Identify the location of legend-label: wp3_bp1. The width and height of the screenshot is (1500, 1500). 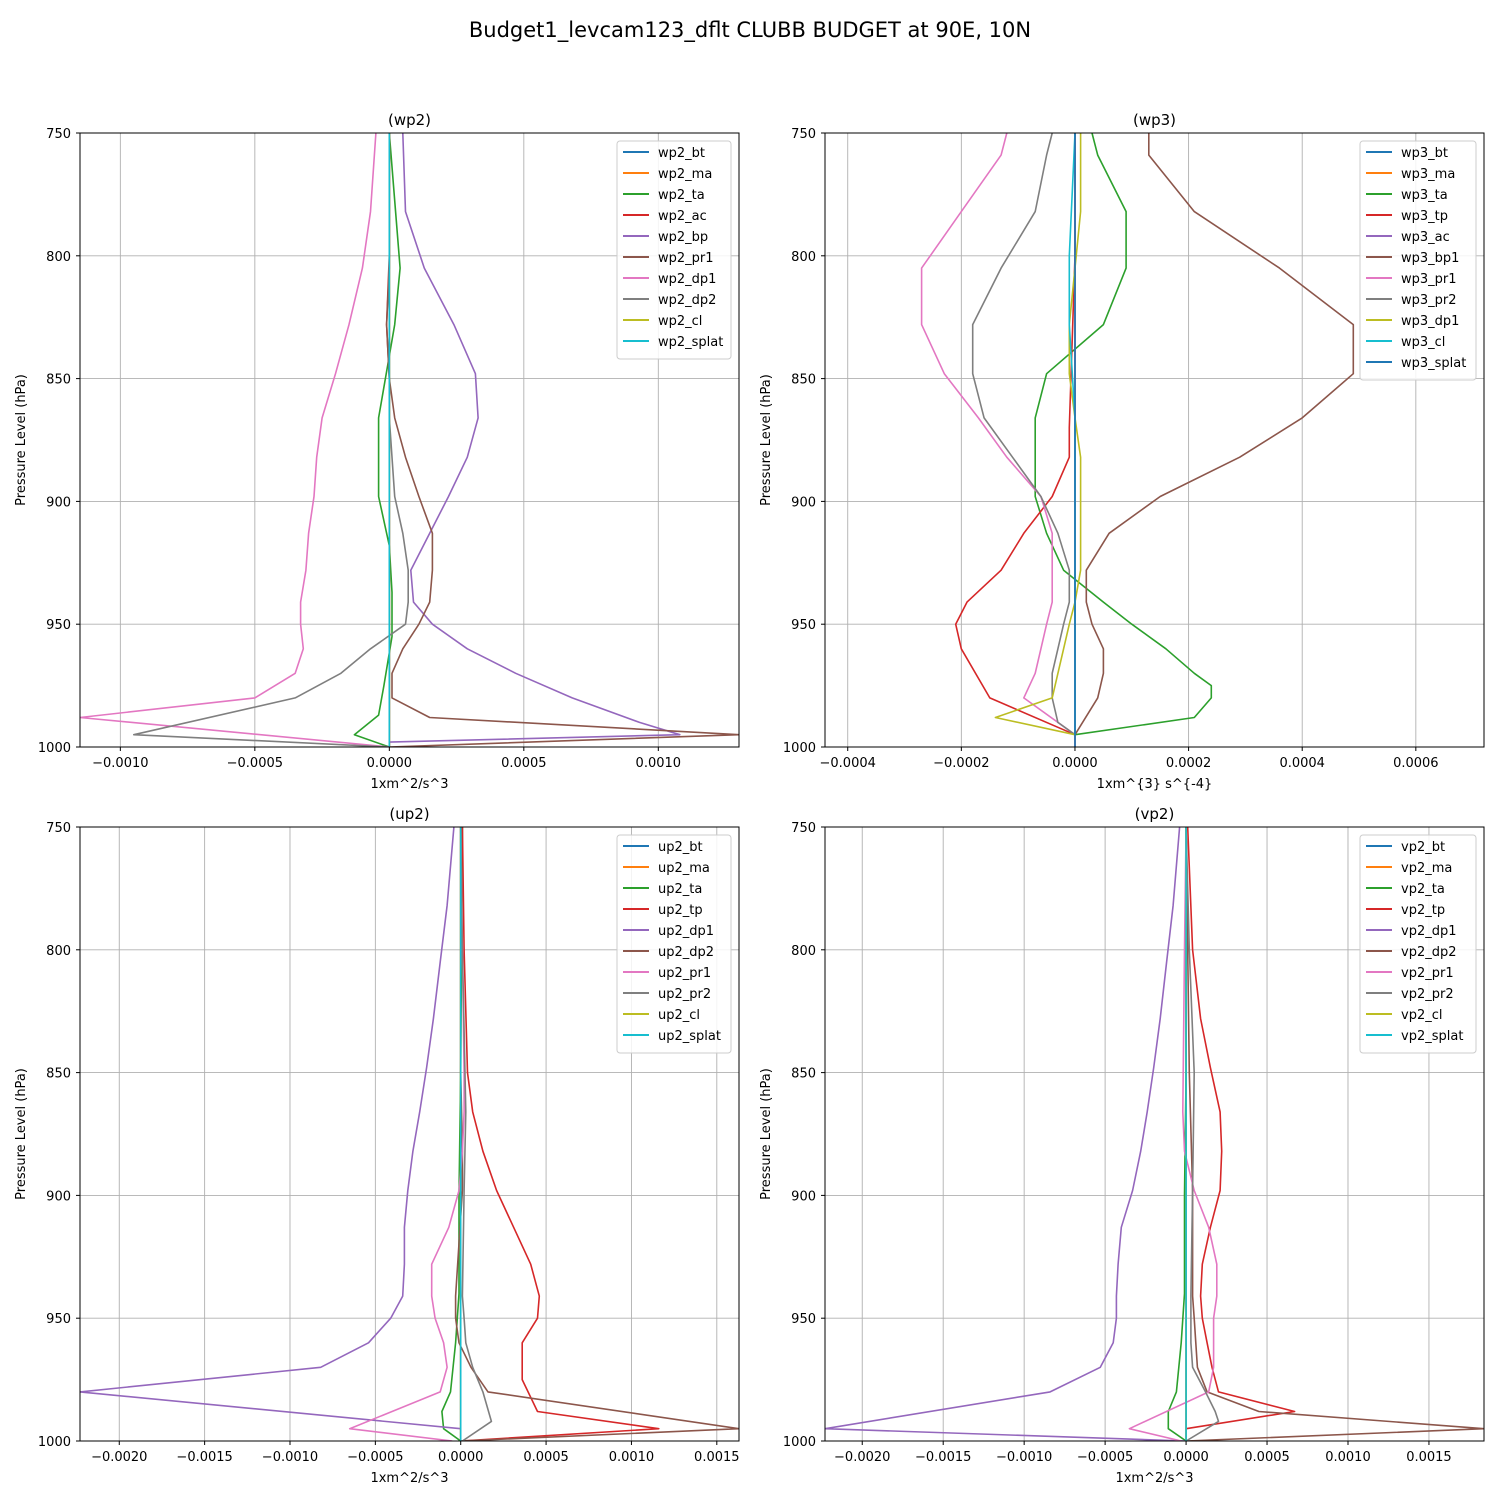
(1430, 258).